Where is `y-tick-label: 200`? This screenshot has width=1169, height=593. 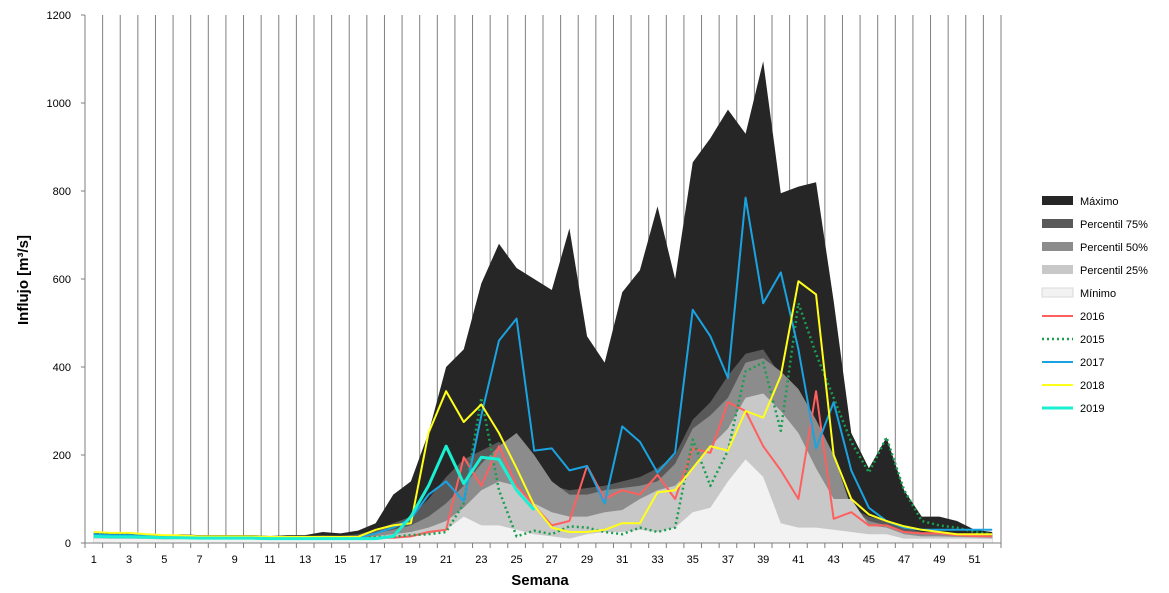 y-tick-label: 200 is located at coordinates (62, 456).